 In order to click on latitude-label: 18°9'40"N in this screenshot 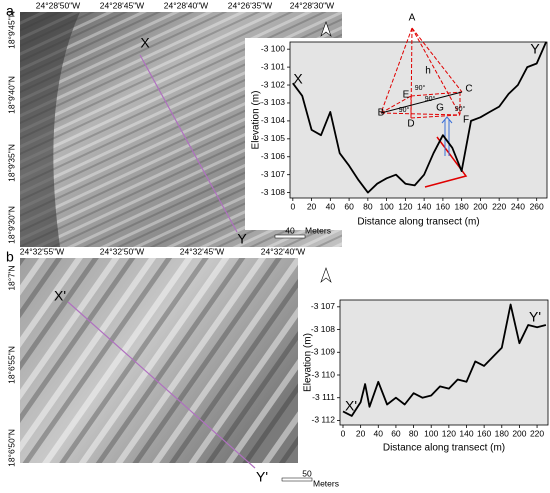, I will do `click(11, 95)`.